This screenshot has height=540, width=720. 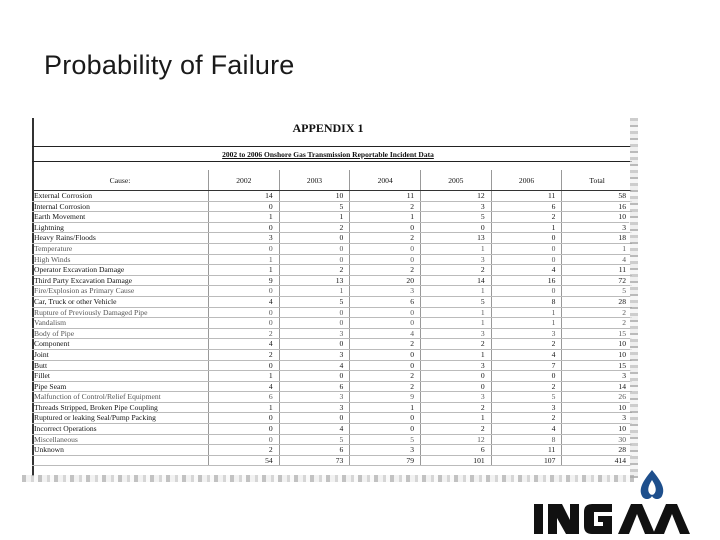 I want to click on column-header: 2004, so click(x=385, y=180).